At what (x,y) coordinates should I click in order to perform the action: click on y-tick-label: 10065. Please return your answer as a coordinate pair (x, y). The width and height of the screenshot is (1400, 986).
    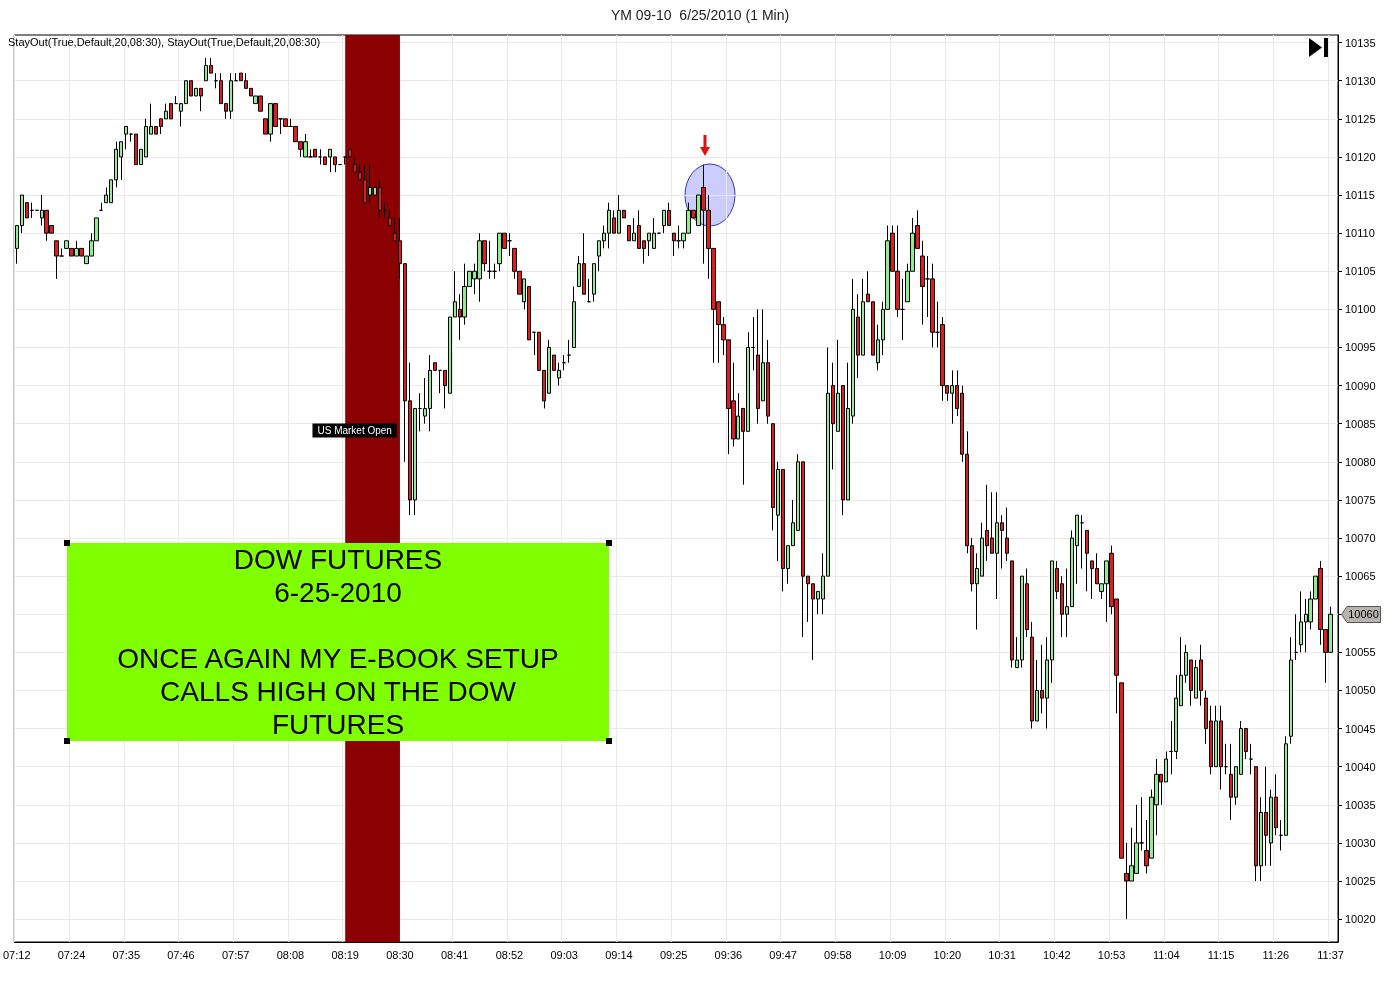
    Looking at the image, I should click on (1360, 576).